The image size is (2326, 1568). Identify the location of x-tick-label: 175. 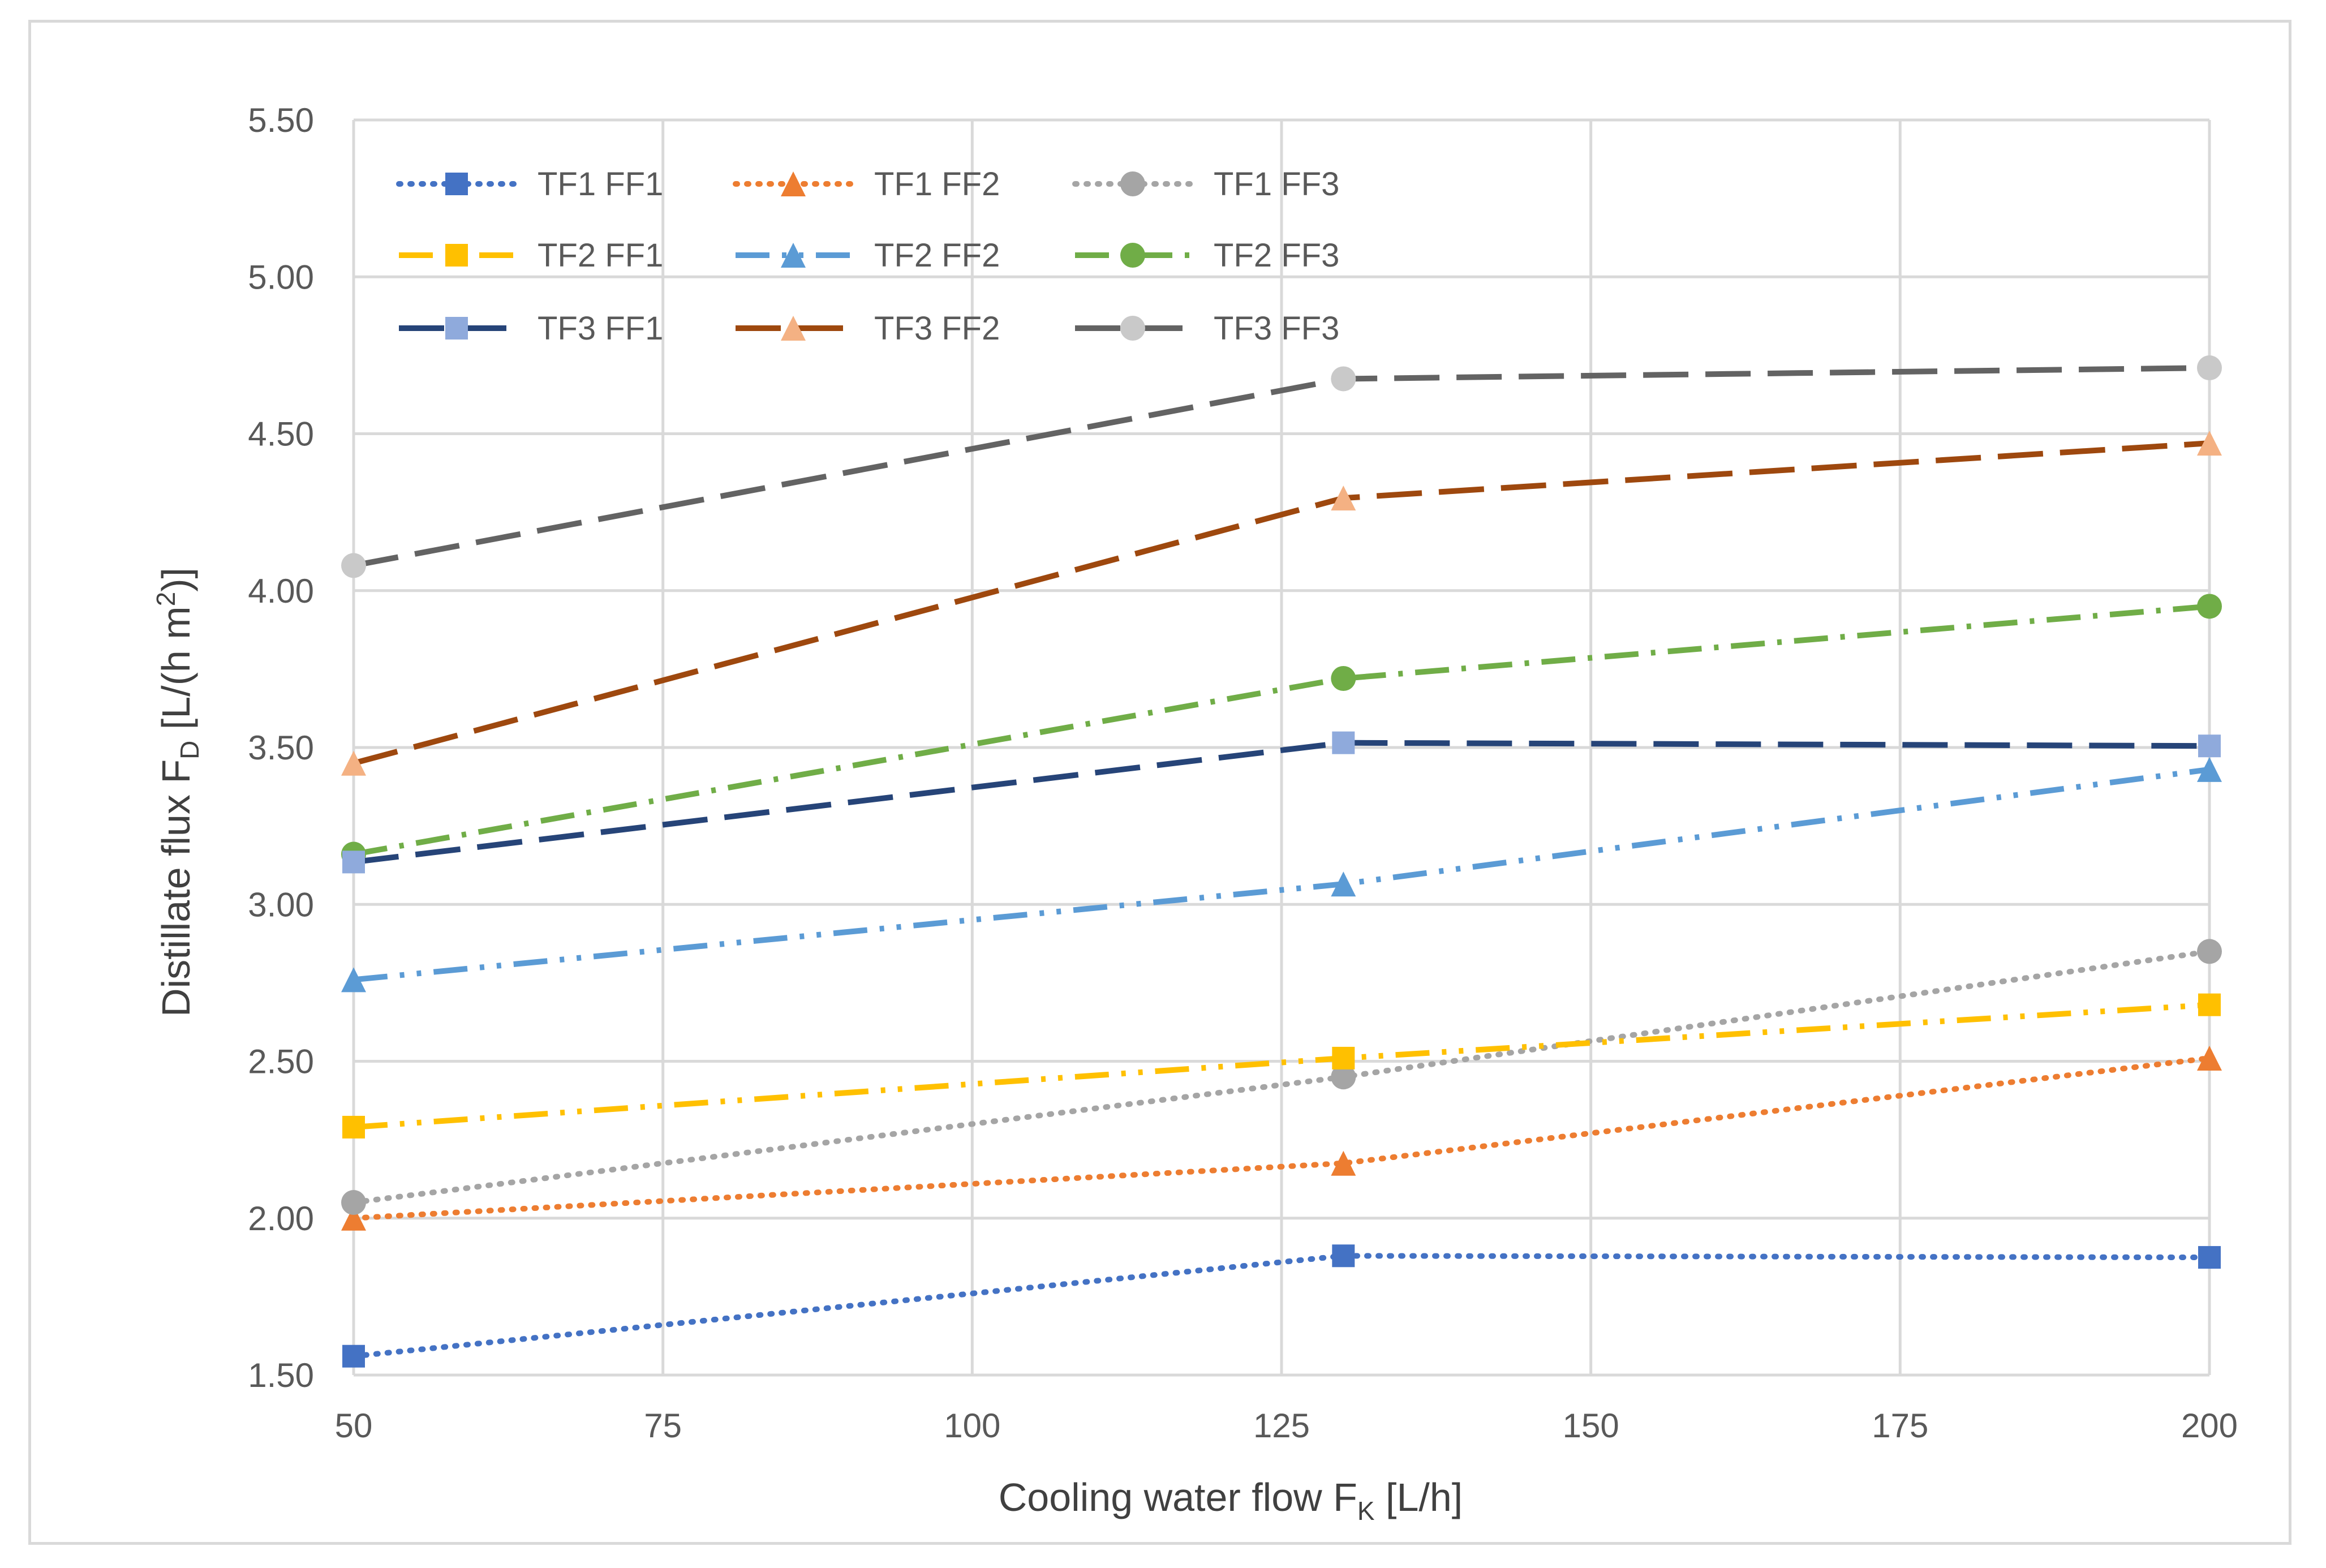
(1900, 1426).